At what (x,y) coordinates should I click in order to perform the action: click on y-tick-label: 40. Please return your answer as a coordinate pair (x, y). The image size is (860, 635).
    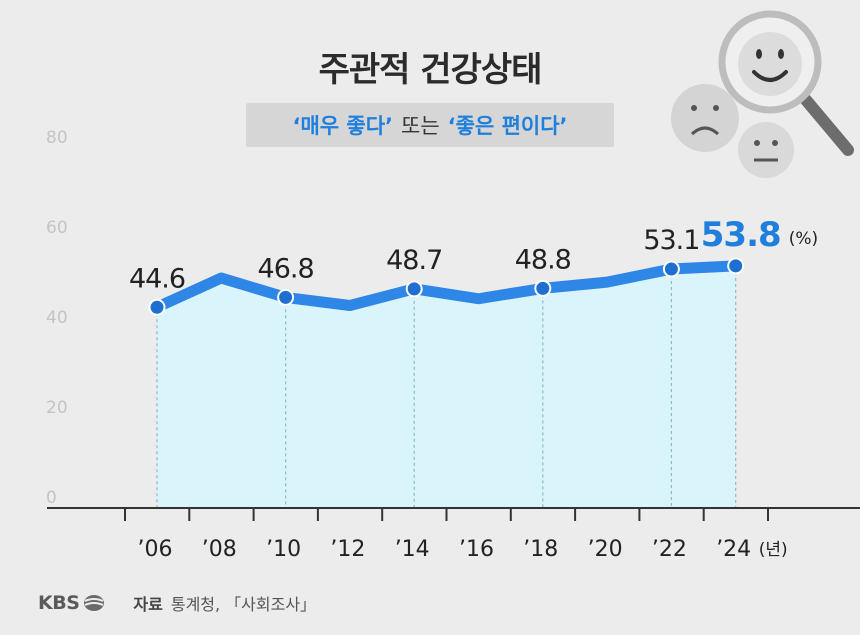
    Looking at the image, I should click on (57, 318).